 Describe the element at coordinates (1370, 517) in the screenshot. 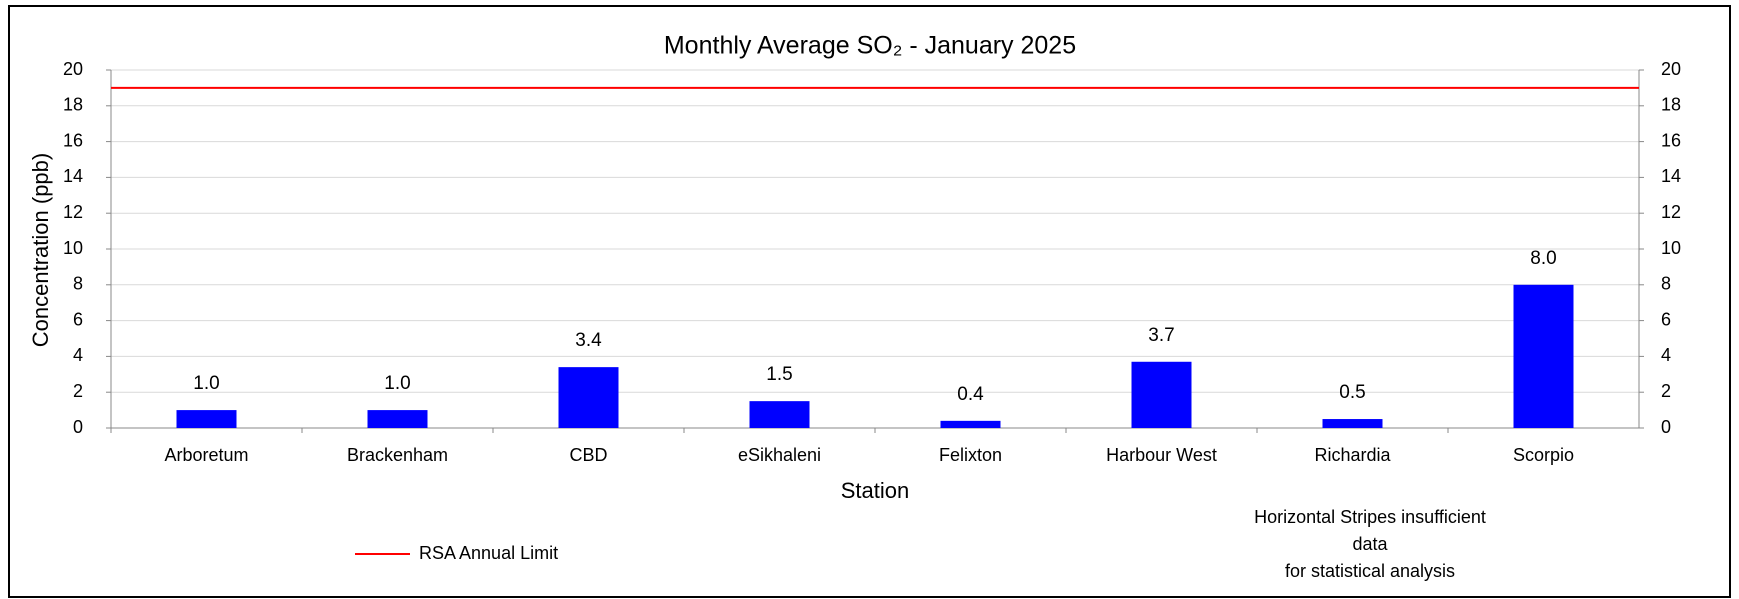

I see `annotation: Horizontal Stripes insufficient` at that location.